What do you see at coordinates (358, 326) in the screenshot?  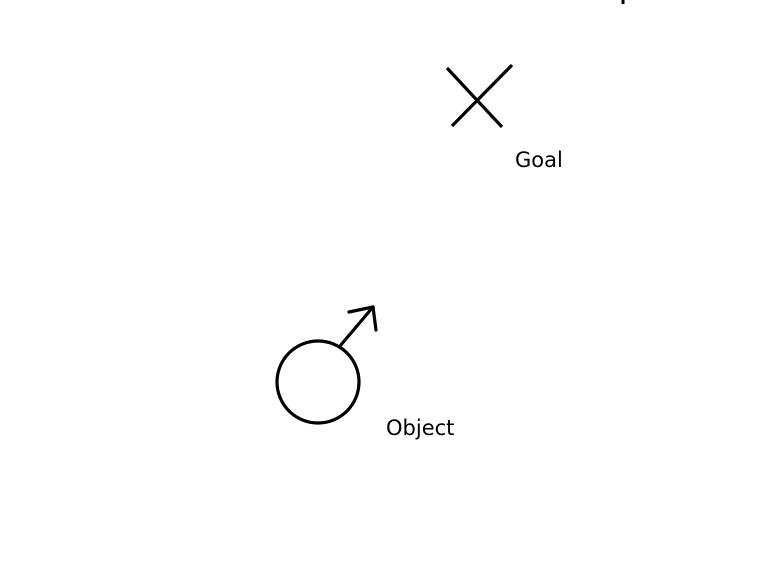 I see `object-direction-arrow-icon` at bounding box center [358, 326].